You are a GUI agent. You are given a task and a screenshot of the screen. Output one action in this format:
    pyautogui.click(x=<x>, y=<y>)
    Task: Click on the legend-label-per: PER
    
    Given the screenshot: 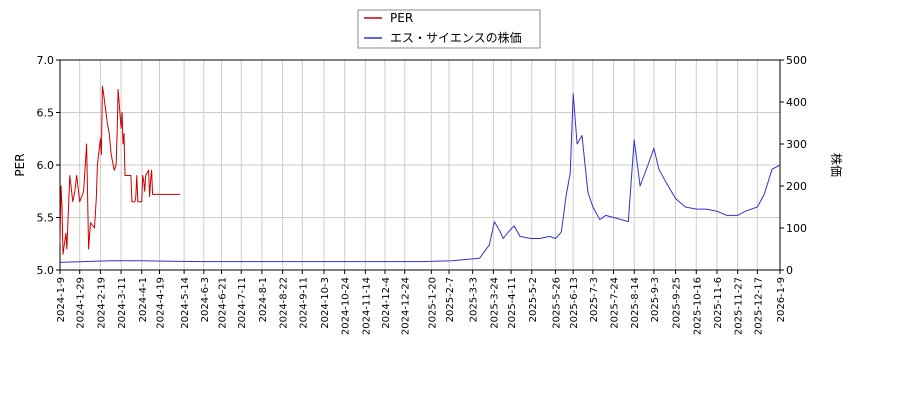 What is the action you would take?
    pyautogui.click(x=401, y=18)
    